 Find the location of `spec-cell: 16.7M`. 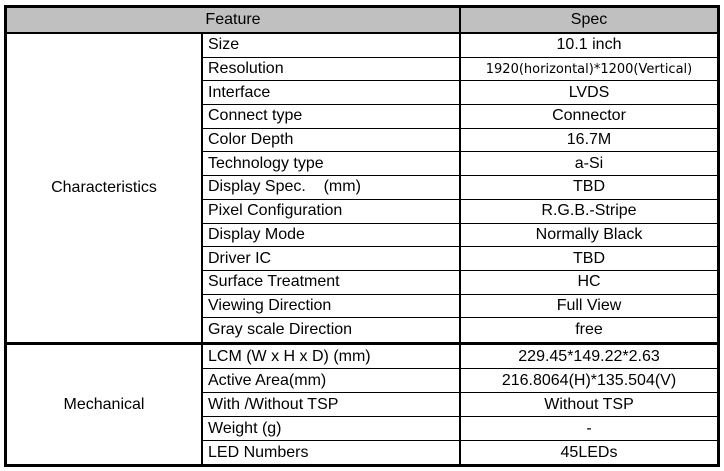

spec-cell: 16.7M is located at coordinates (589, 140).